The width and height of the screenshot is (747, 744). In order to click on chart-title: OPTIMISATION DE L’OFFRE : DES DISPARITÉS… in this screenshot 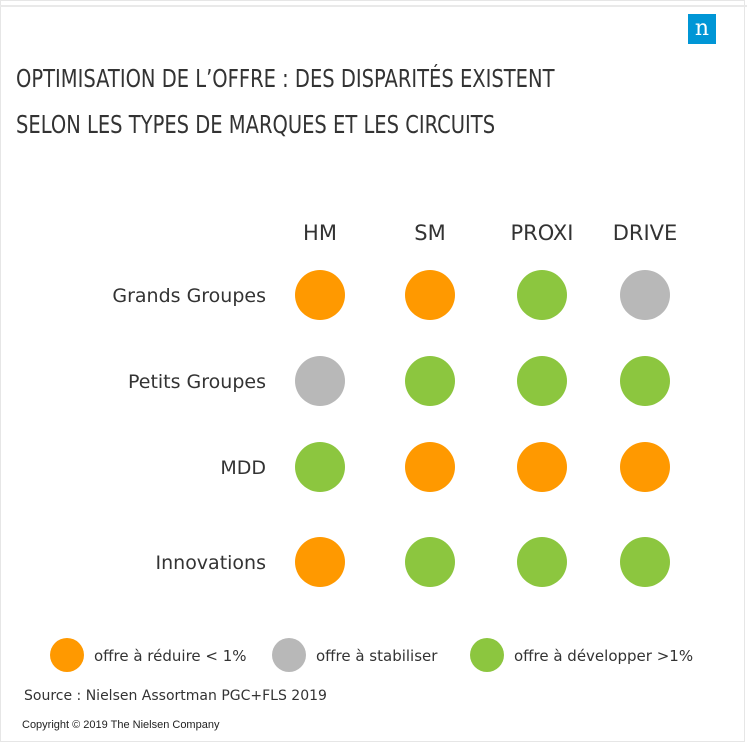, I will do `click(289, 102)`.